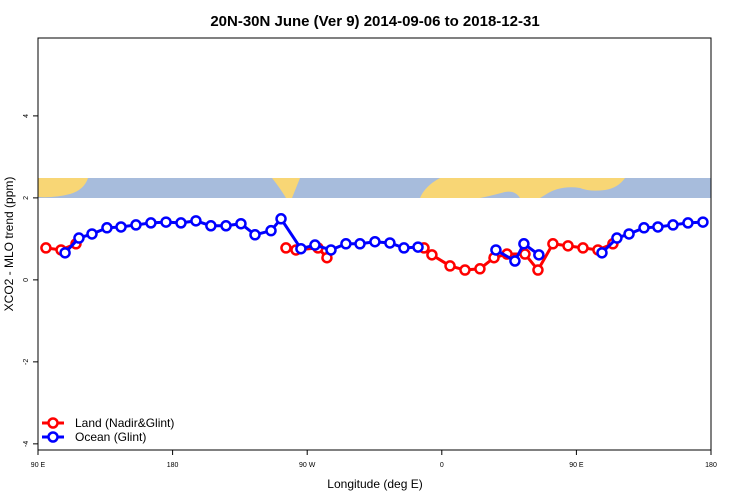 The width and height of the screenshot is (750, 500). Describe the element at coordinates (307, 465) in the screenshot. I see `x-tick-label: 90 W` at that location.